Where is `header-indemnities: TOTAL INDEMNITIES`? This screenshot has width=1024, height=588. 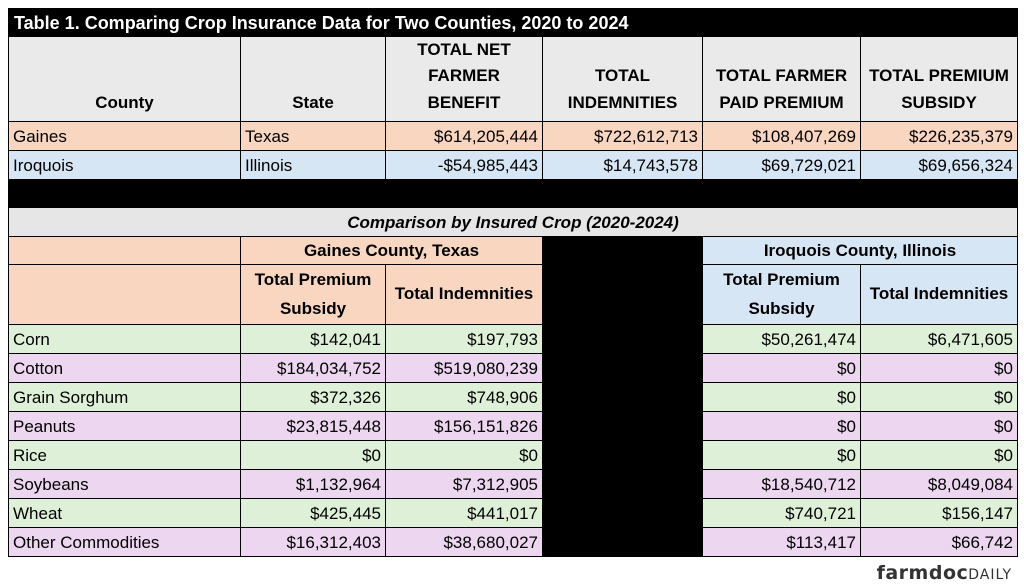 header-indemnities: TOTAL INDEMNITIES is located at coordinates (622, 79).